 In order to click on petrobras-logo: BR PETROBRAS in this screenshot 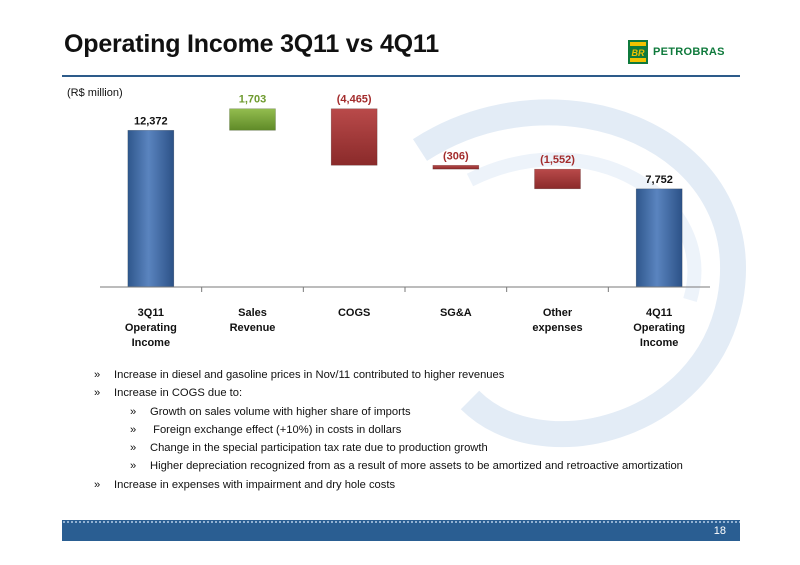, I will do `click(676, 52)`.